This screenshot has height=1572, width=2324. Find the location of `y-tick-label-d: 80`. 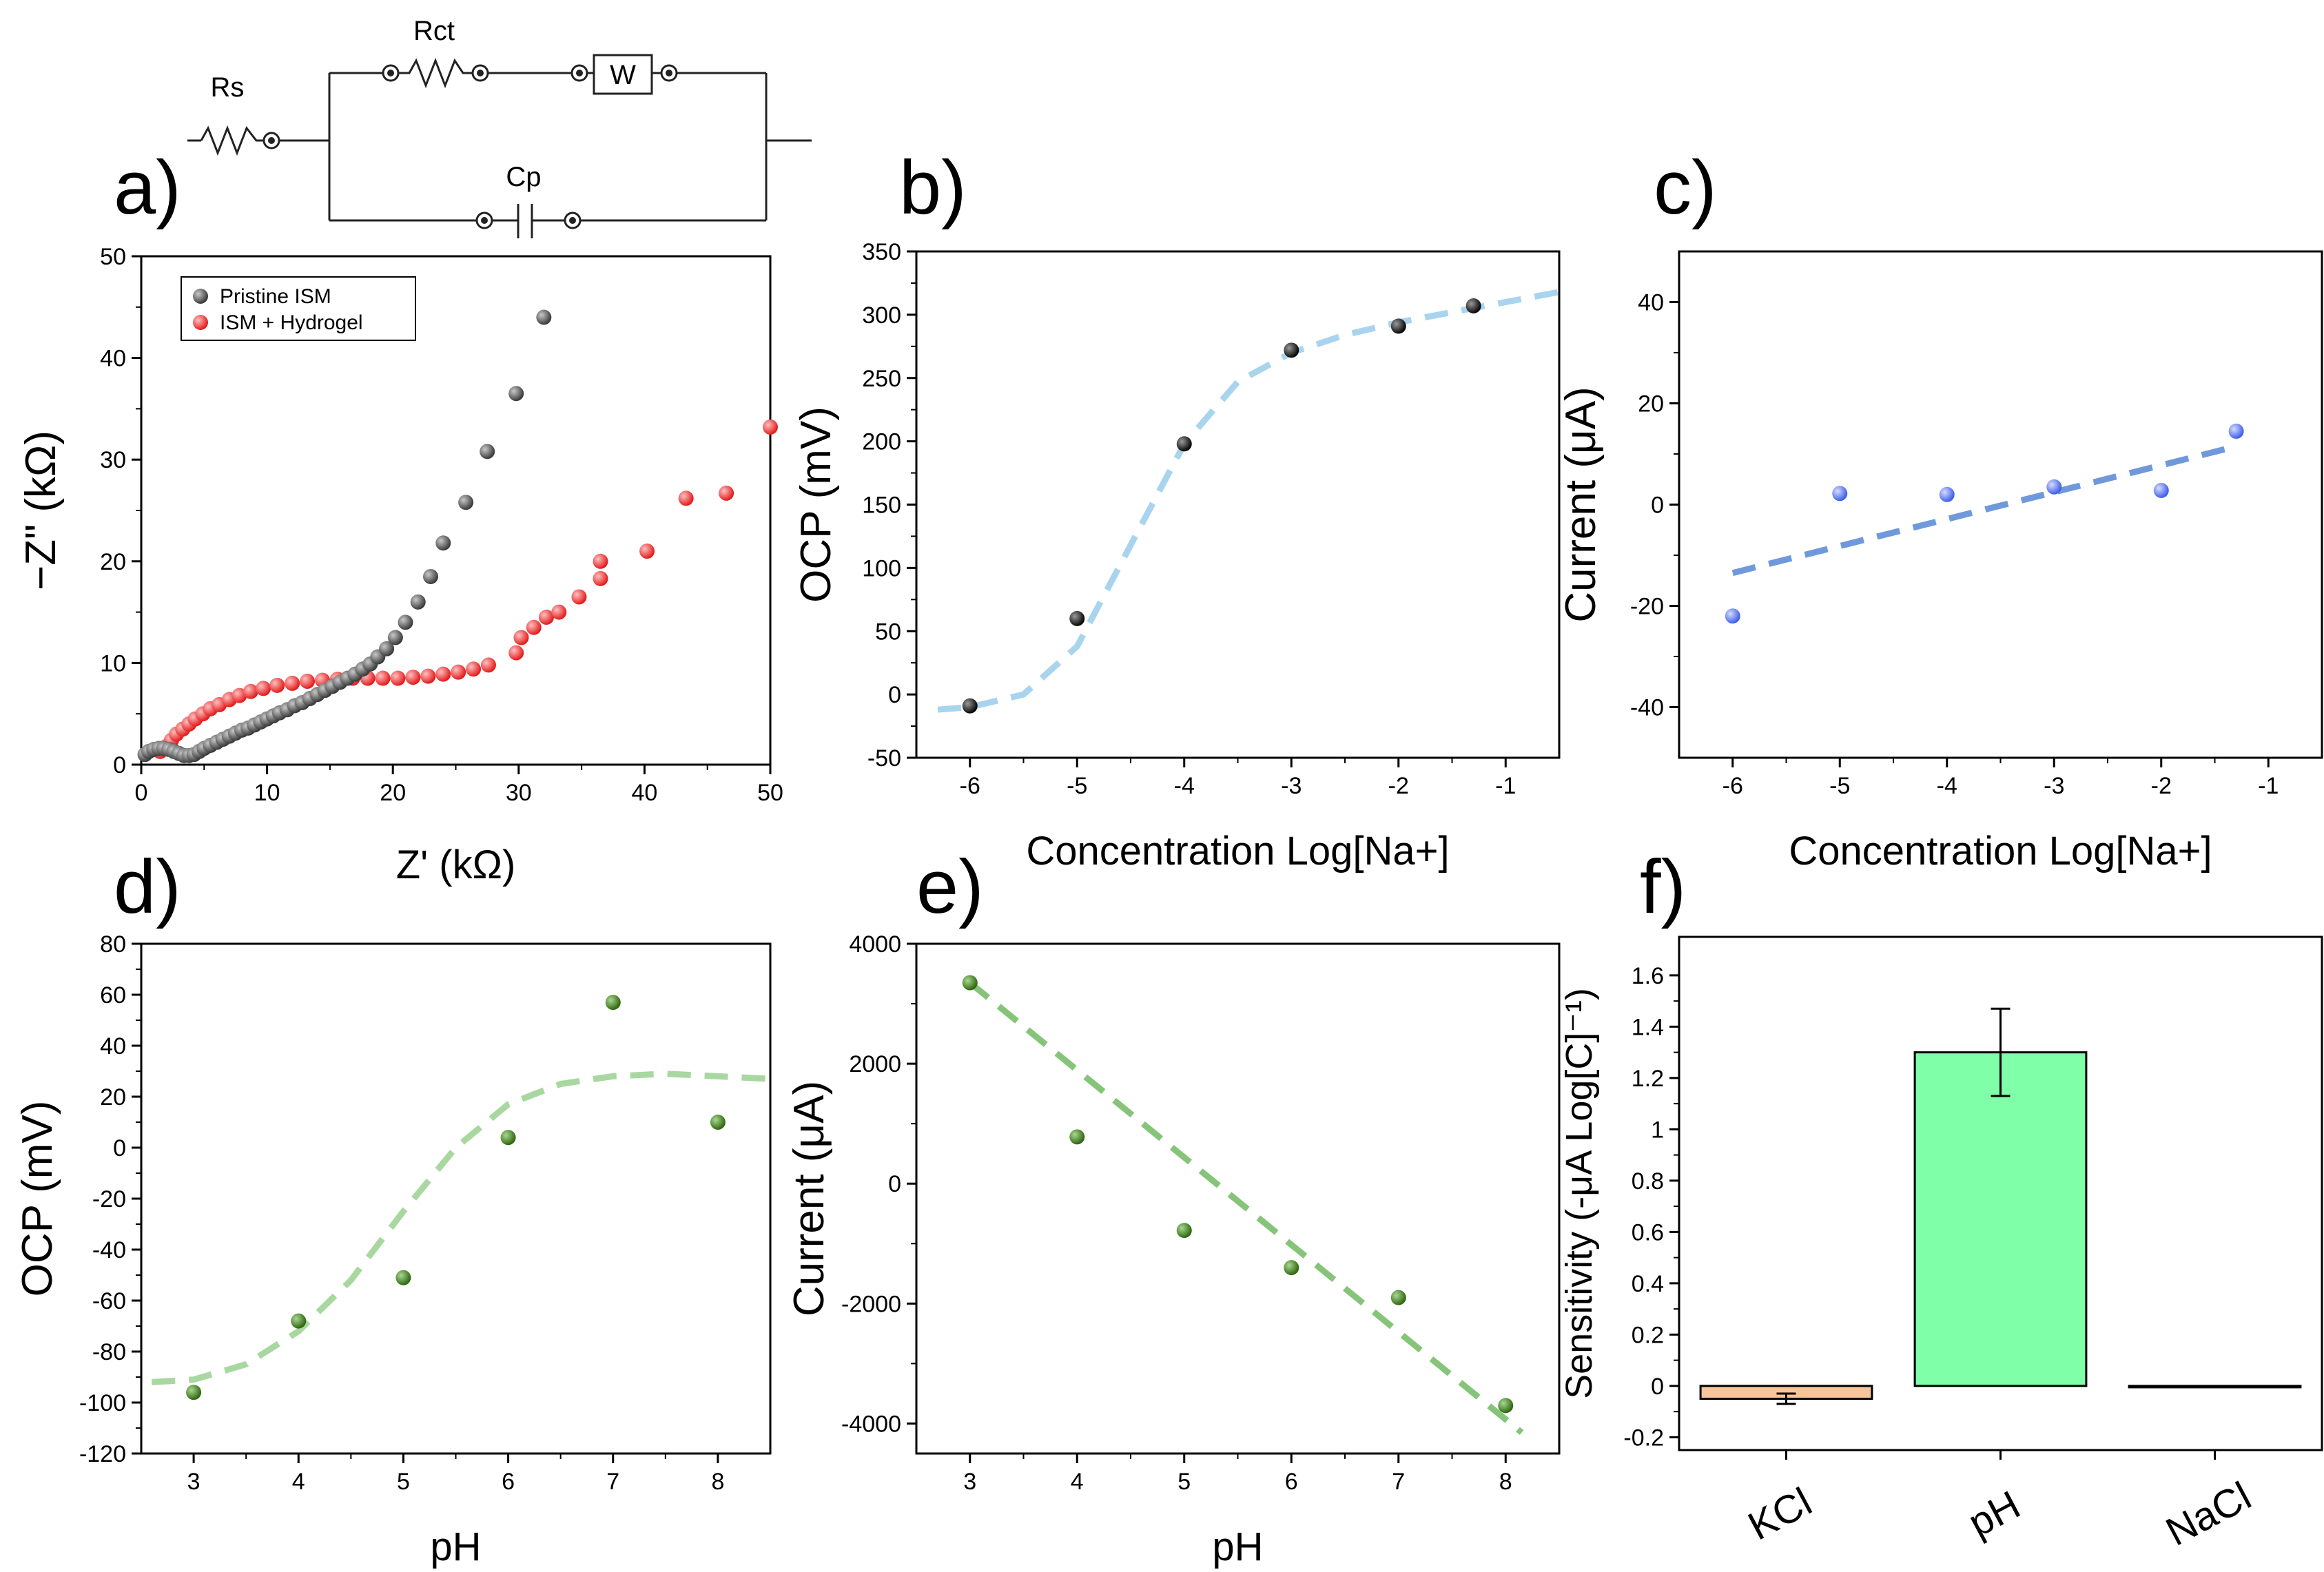

y-tick-label-d: 80 is located at coordinates (113, 944).